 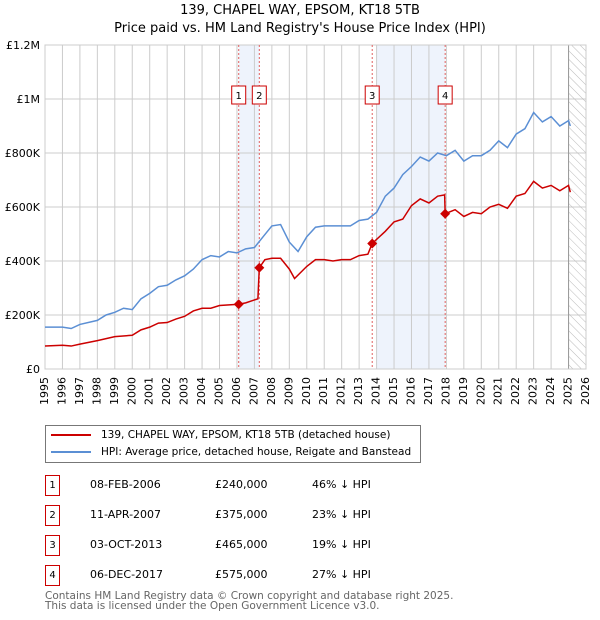 I want to click on x-tick-label: 2022, so click(x=515, y=391).